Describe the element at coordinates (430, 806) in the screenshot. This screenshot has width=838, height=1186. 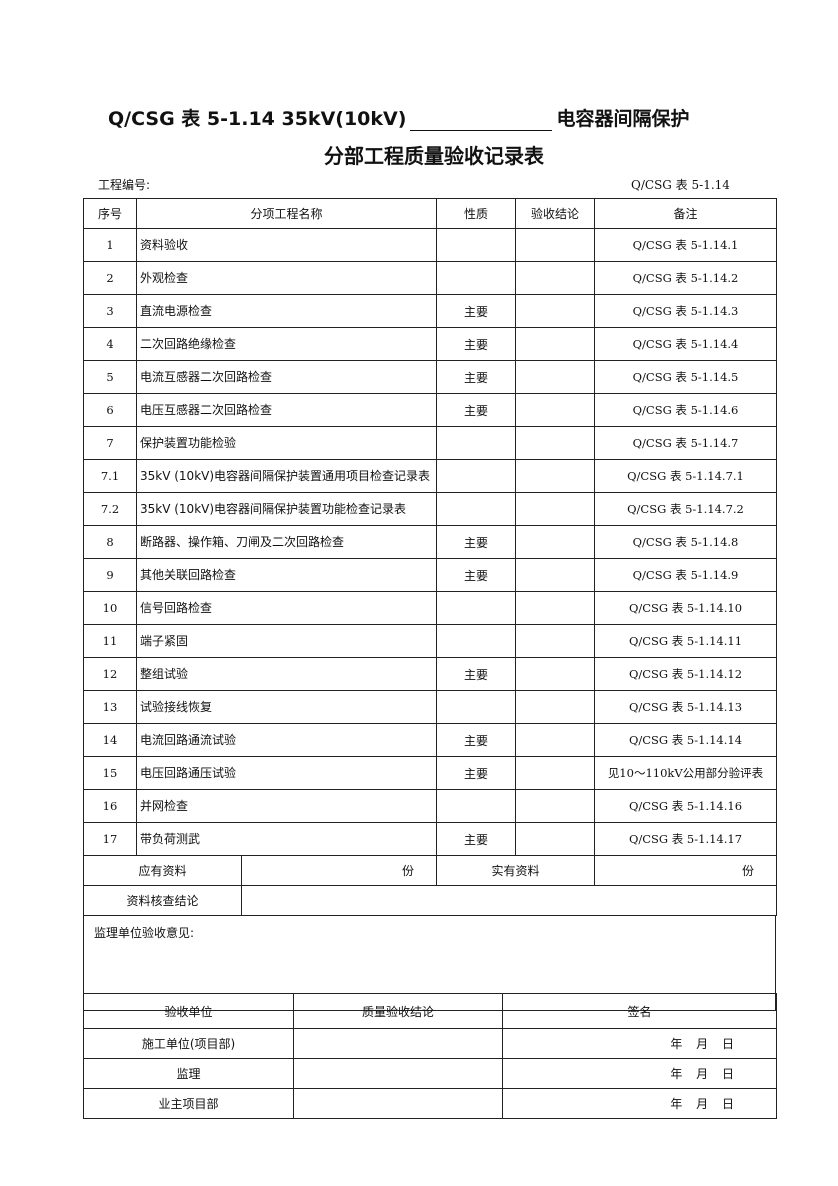
I see `table-row: 16 并网检查 Q/CSG 表 5-1.14.16` at that location.